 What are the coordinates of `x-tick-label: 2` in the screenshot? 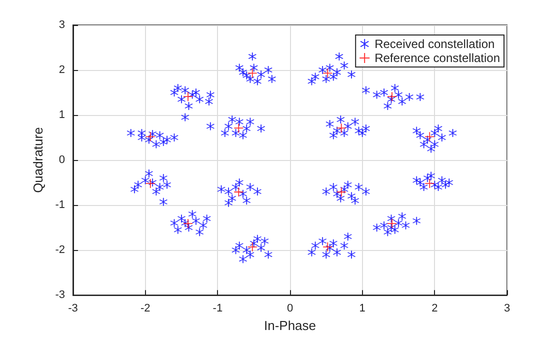 It's located at (435, 308).